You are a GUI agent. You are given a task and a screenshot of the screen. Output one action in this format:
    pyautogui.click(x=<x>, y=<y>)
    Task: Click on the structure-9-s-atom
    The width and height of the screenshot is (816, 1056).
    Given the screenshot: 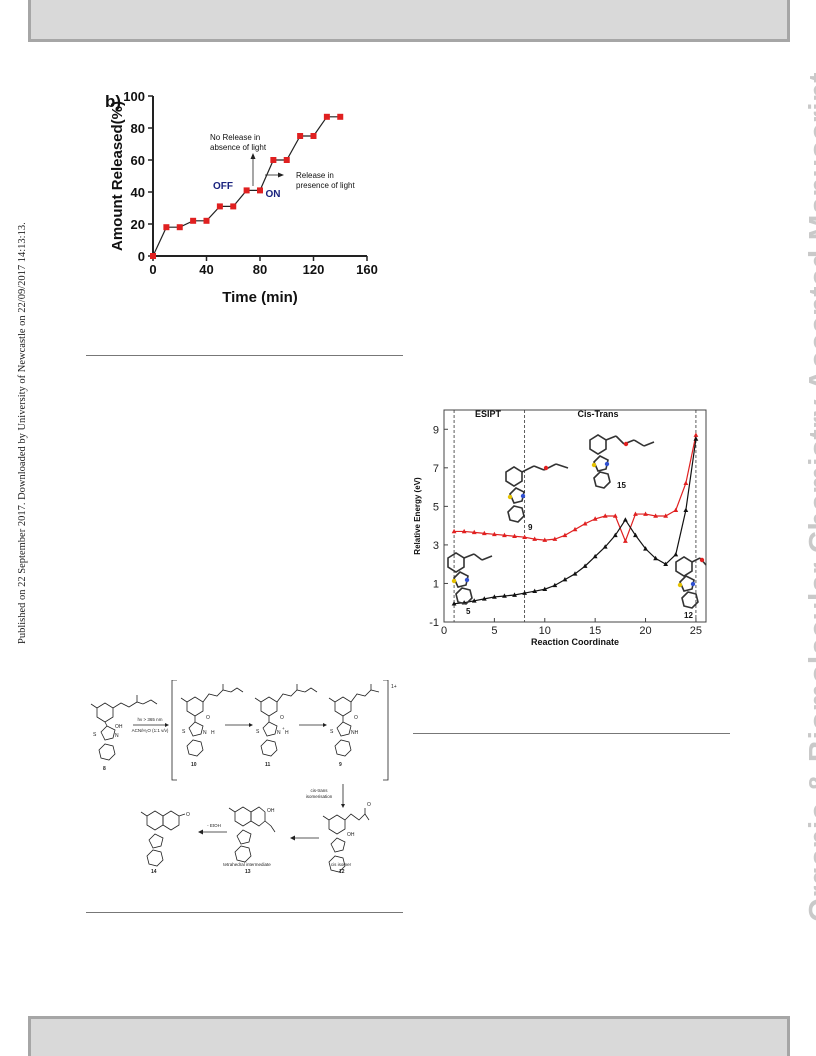 What is the action you would take?
    pyautogui.click(x=510, y=497)
    